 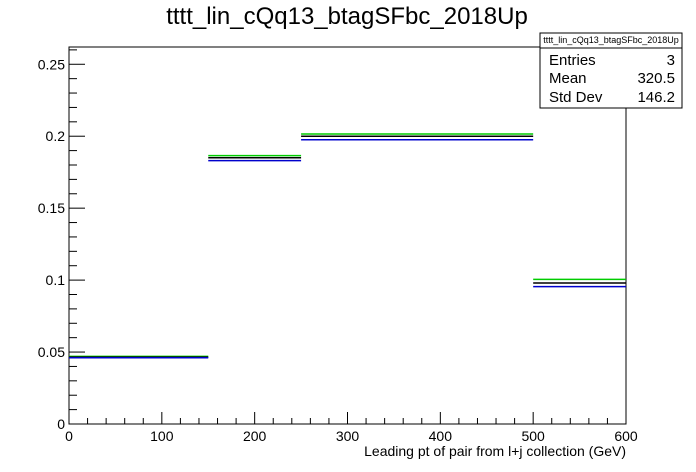 I want to click on x-tick-label: 400, so click(x=441, y=436).